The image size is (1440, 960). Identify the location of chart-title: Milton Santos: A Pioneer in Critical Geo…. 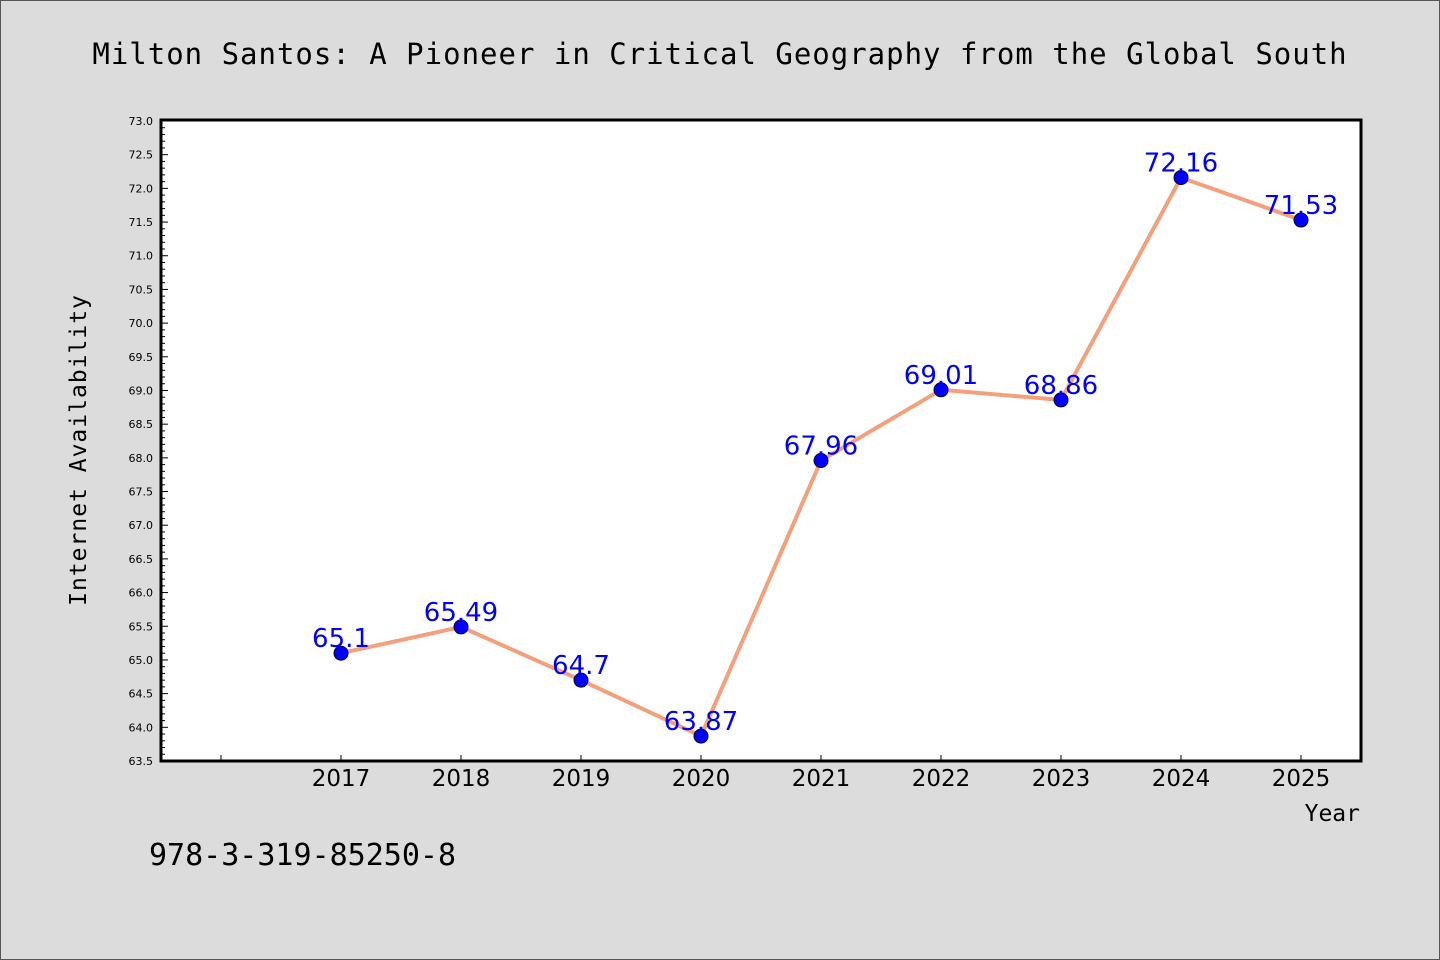
(719, 54).